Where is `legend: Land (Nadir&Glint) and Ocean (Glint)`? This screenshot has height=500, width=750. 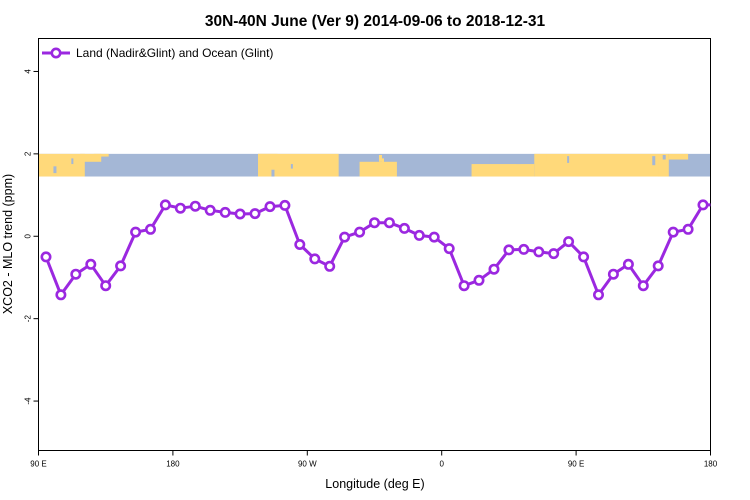 legend: Land (Nadir&Glint) and Ocean (Glint) is located at coordinates (157, 53).